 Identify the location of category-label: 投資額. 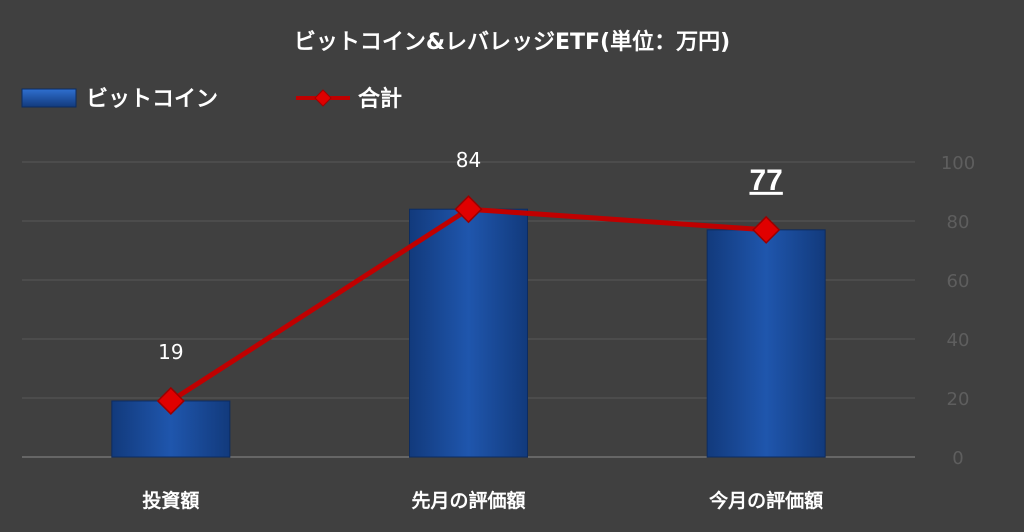
(170, 500).